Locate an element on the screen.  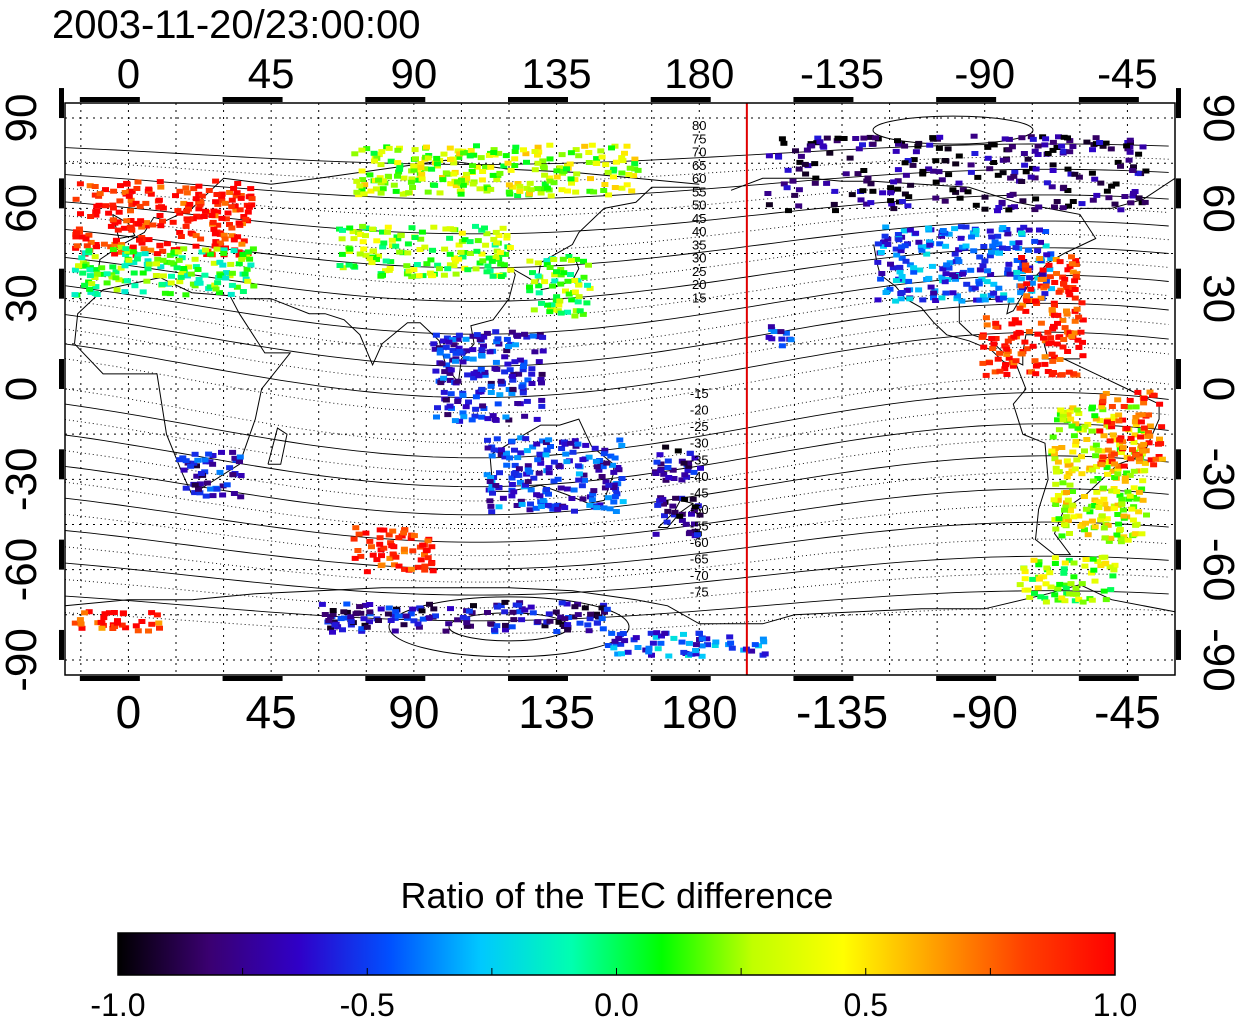
tec-pixel-asia-mid is located at coordinates (482, 254).